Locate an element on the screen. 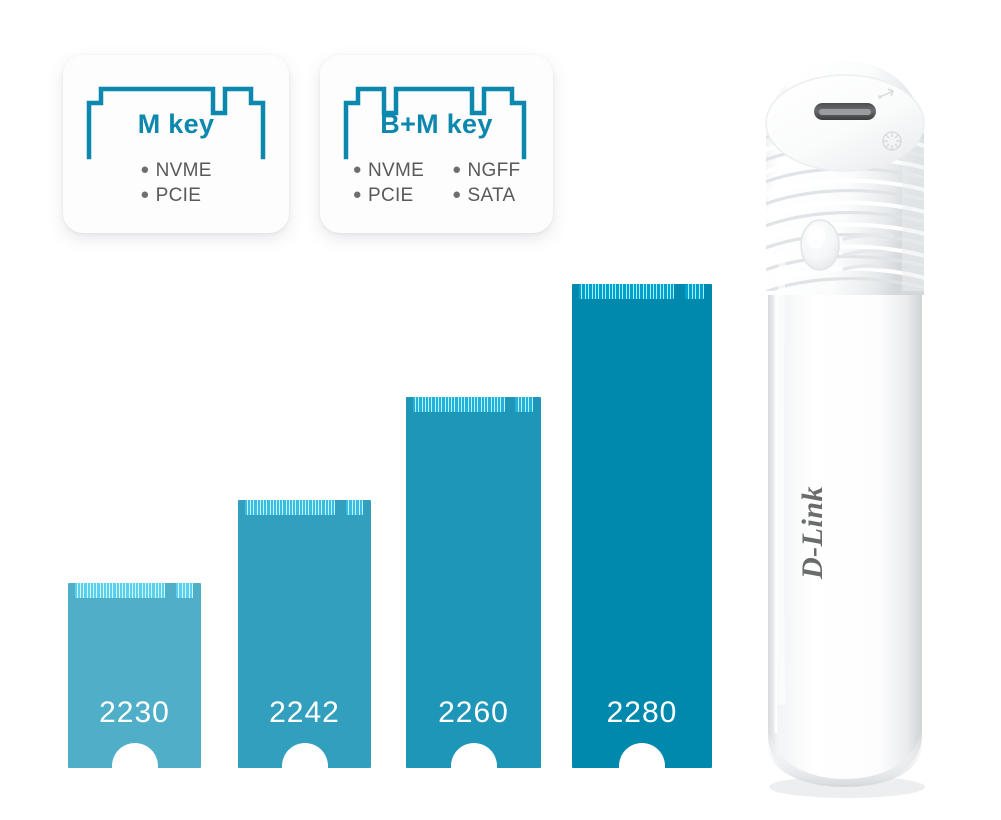 The width and height of the screenshot is (1001, 820). spec-label: SATA is located at coordinates (491, 195).